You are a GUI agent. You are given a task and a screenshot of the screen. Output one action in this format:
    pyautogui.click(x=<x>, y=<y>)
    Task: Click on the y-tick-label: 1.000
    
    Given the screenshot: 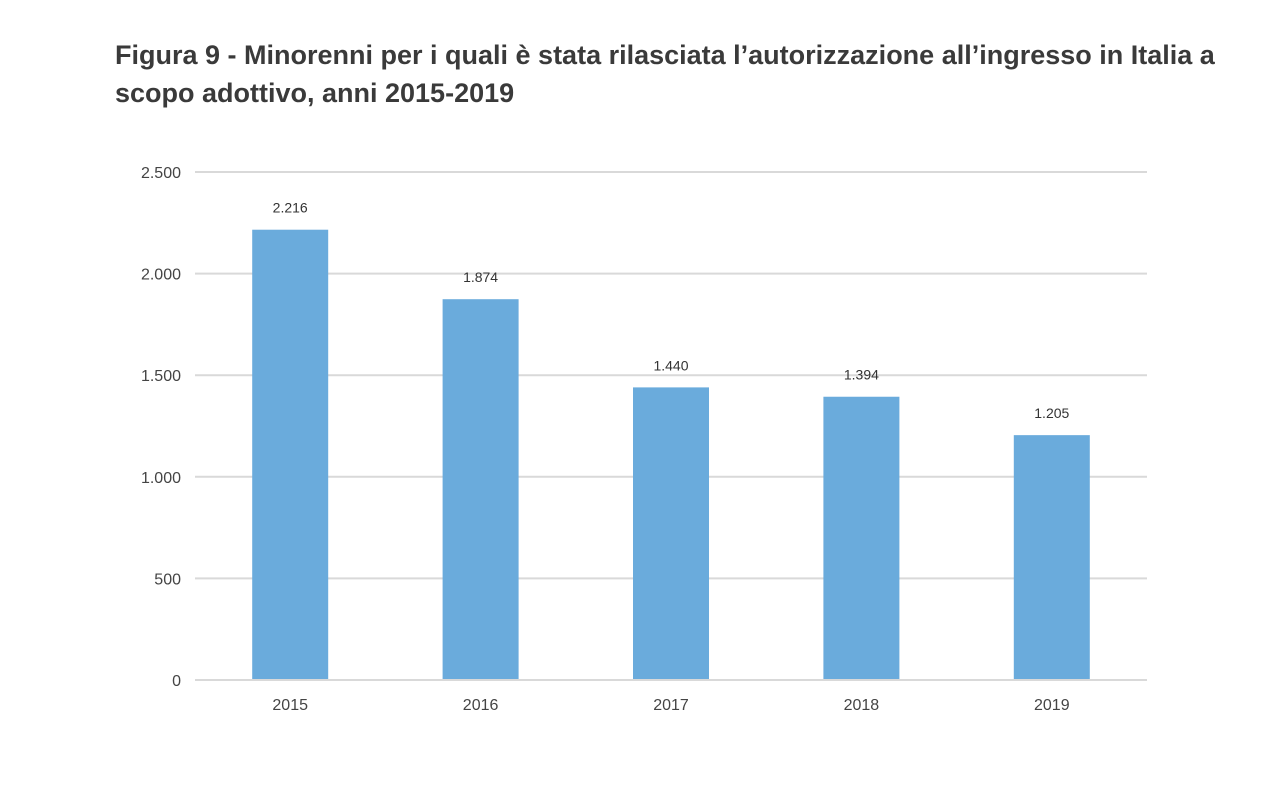 What is the action you would take?
    pyautogui.click(x=161, y=478)
    